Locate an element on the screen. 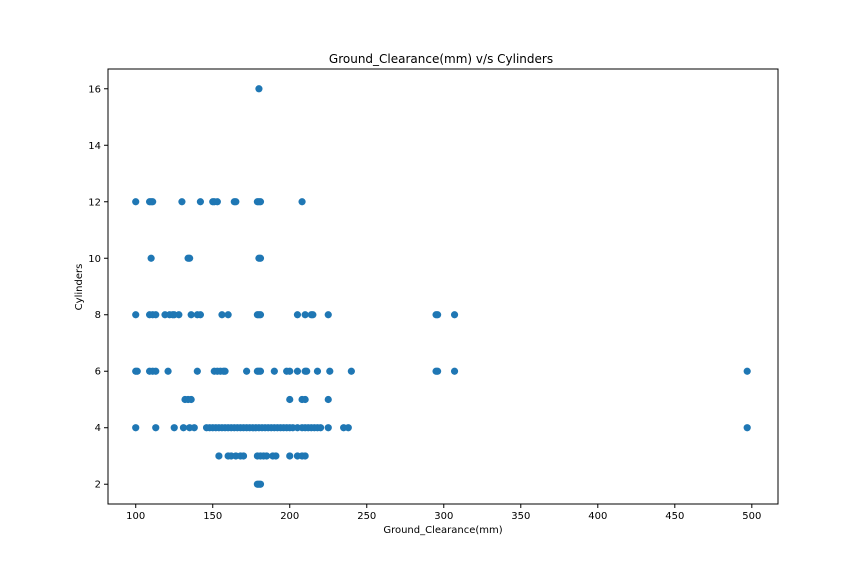 The height and width of the screenshot is (576, 864). x-tick-label: 100 is located at coordinates (135, 516).